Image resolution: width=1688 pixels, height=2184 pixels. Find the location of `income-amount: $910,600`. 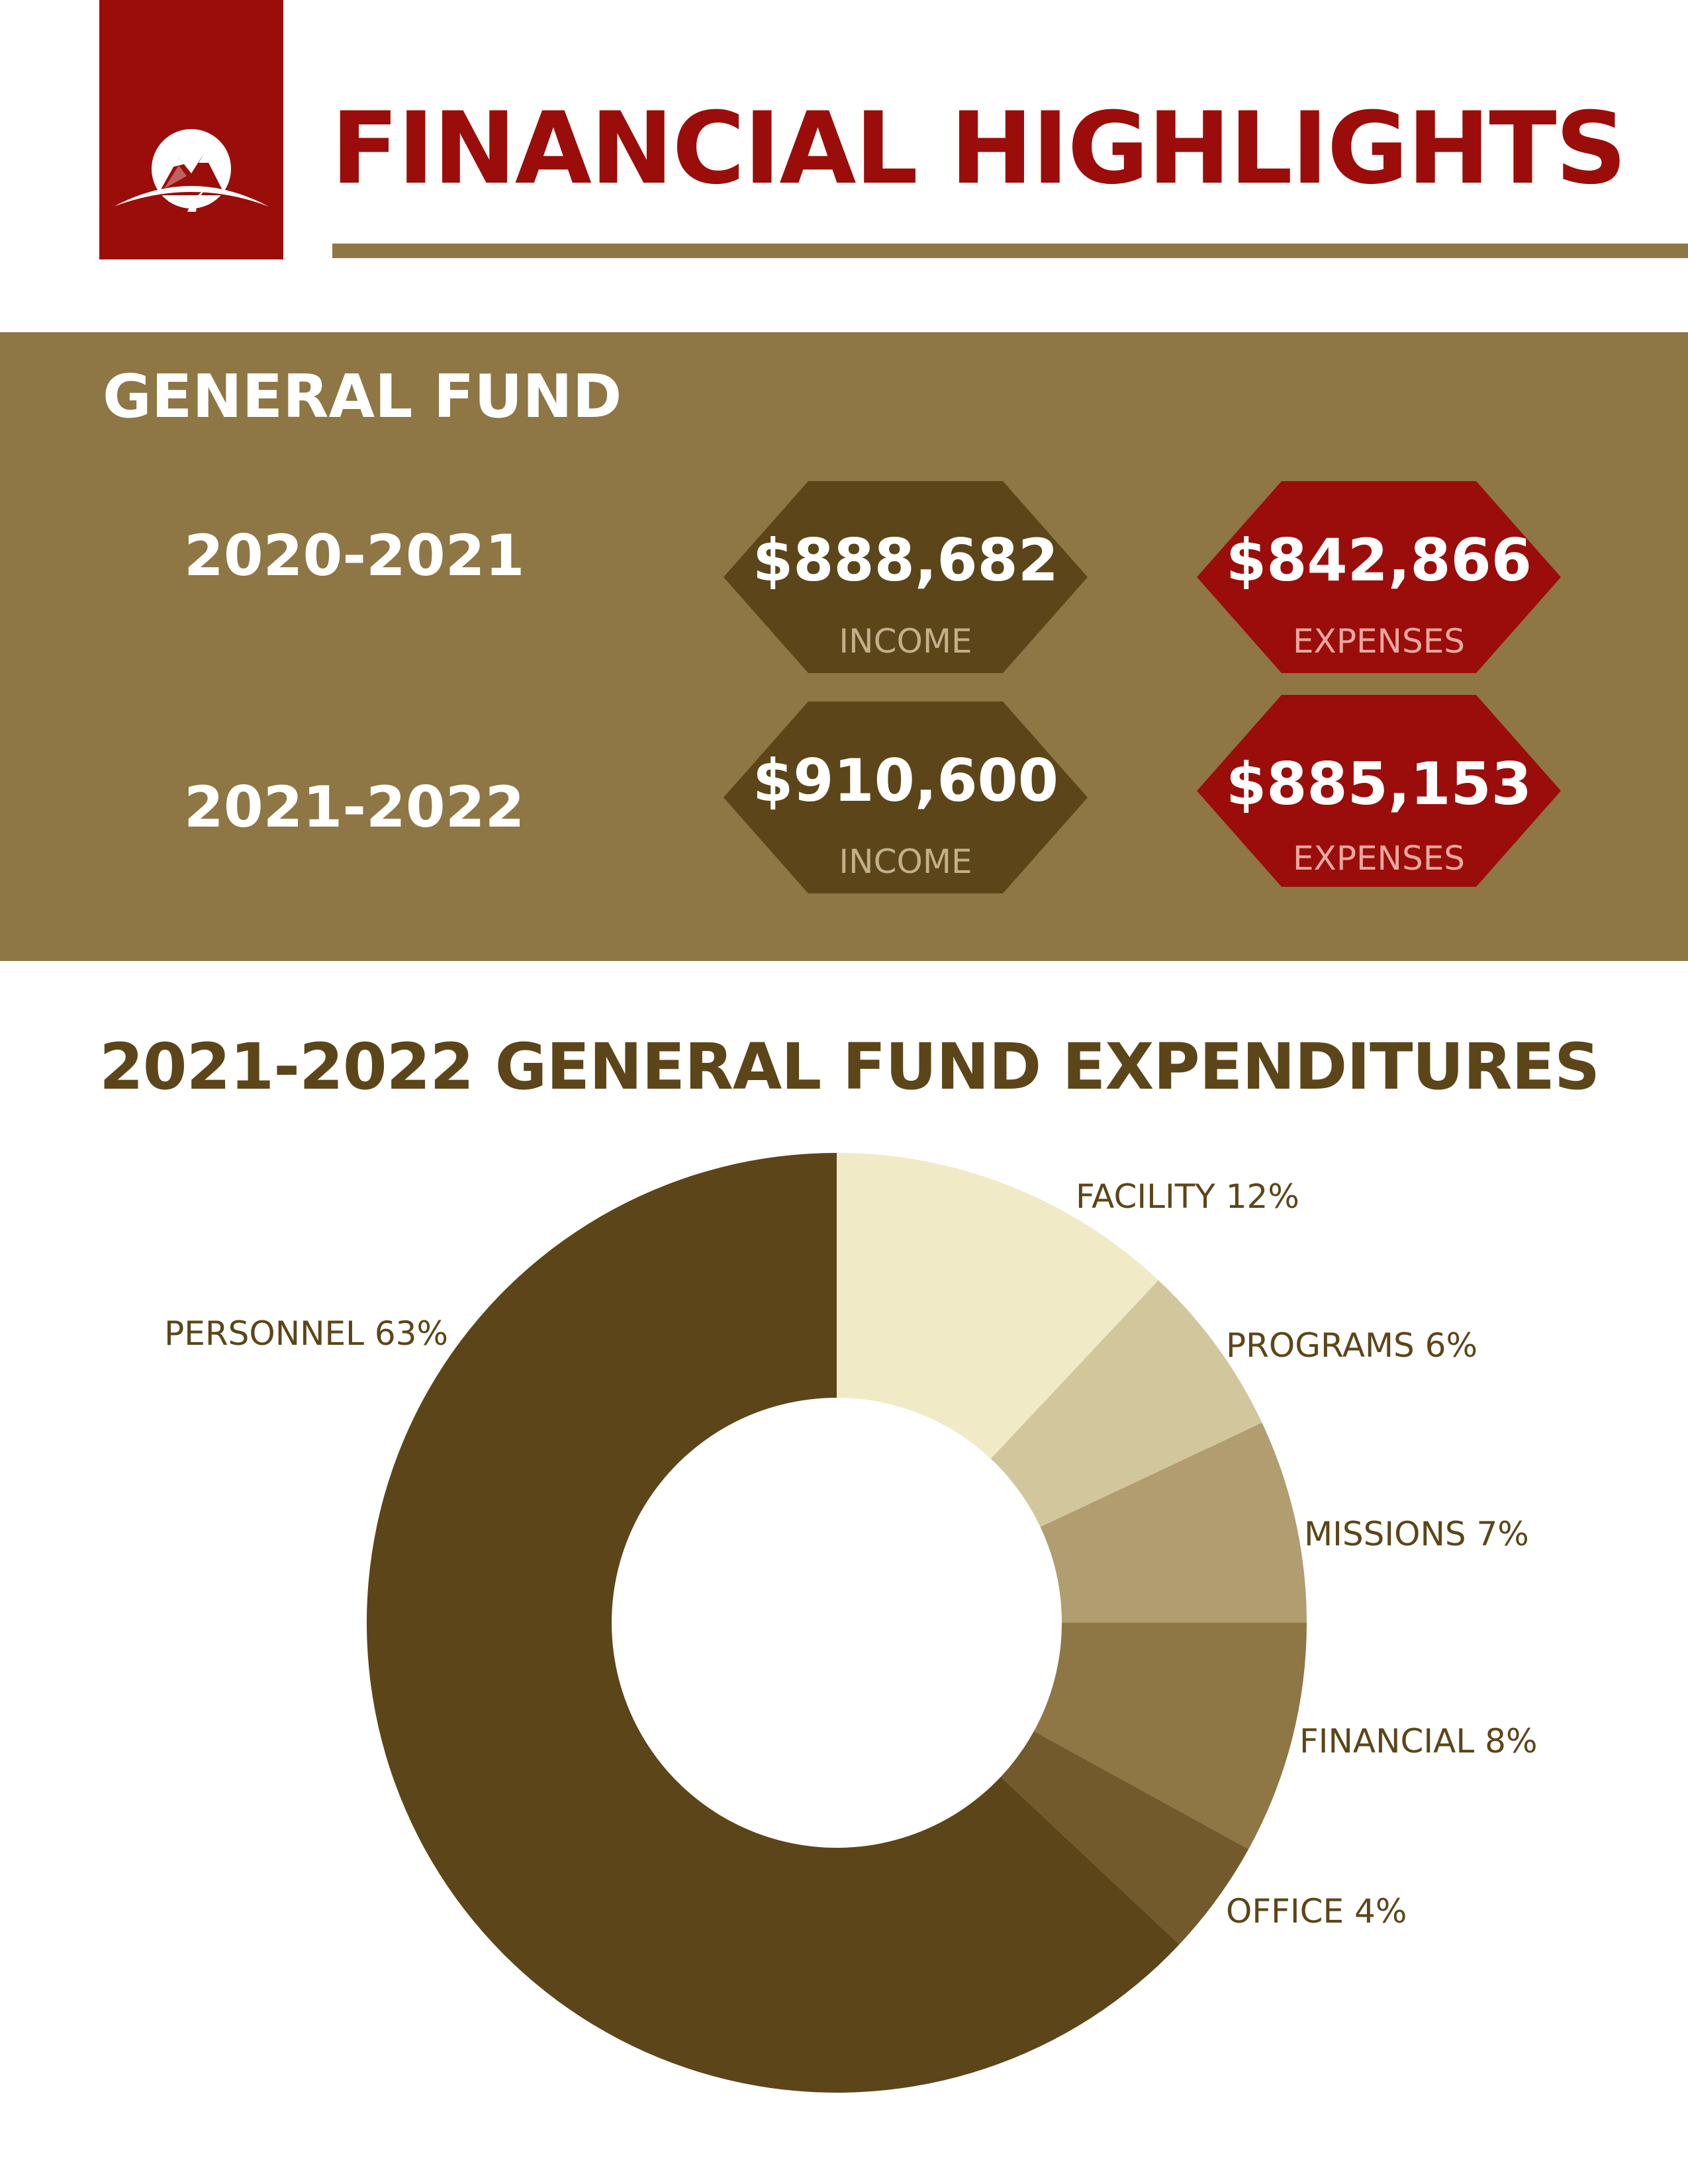

income-amount: $910,600 is located at coordinates (905, 781).